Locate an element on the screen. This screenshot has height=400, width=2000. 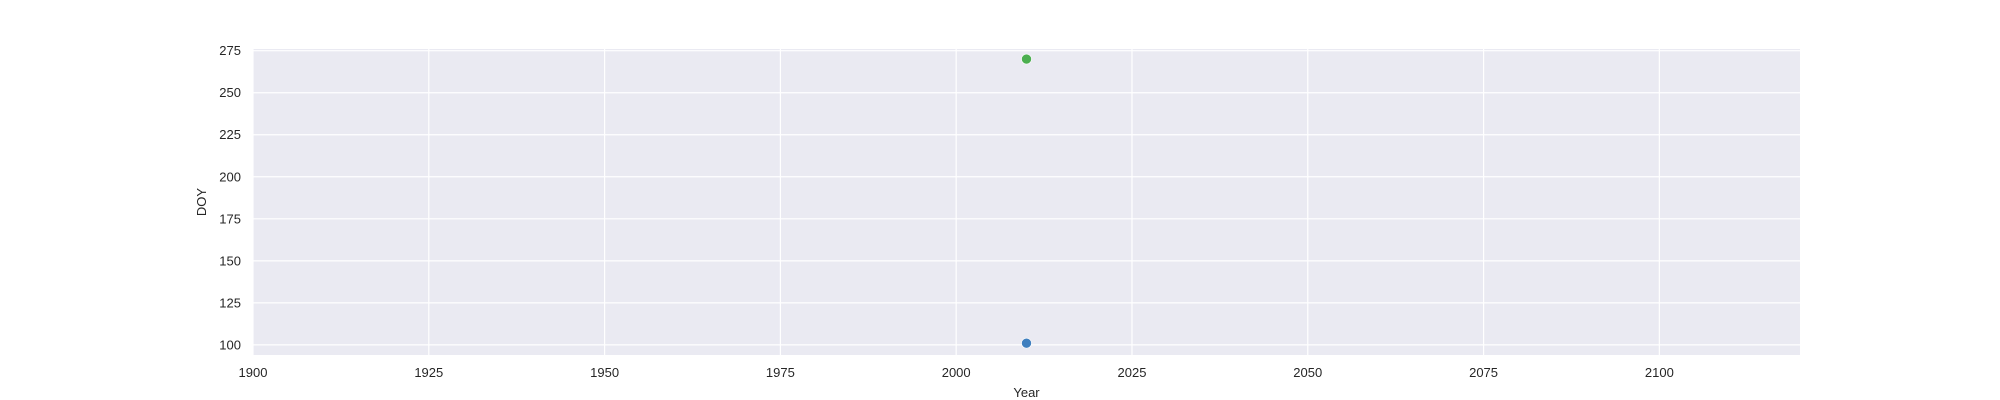
y-axis-label: DOY is located at coordinates (201, 202).